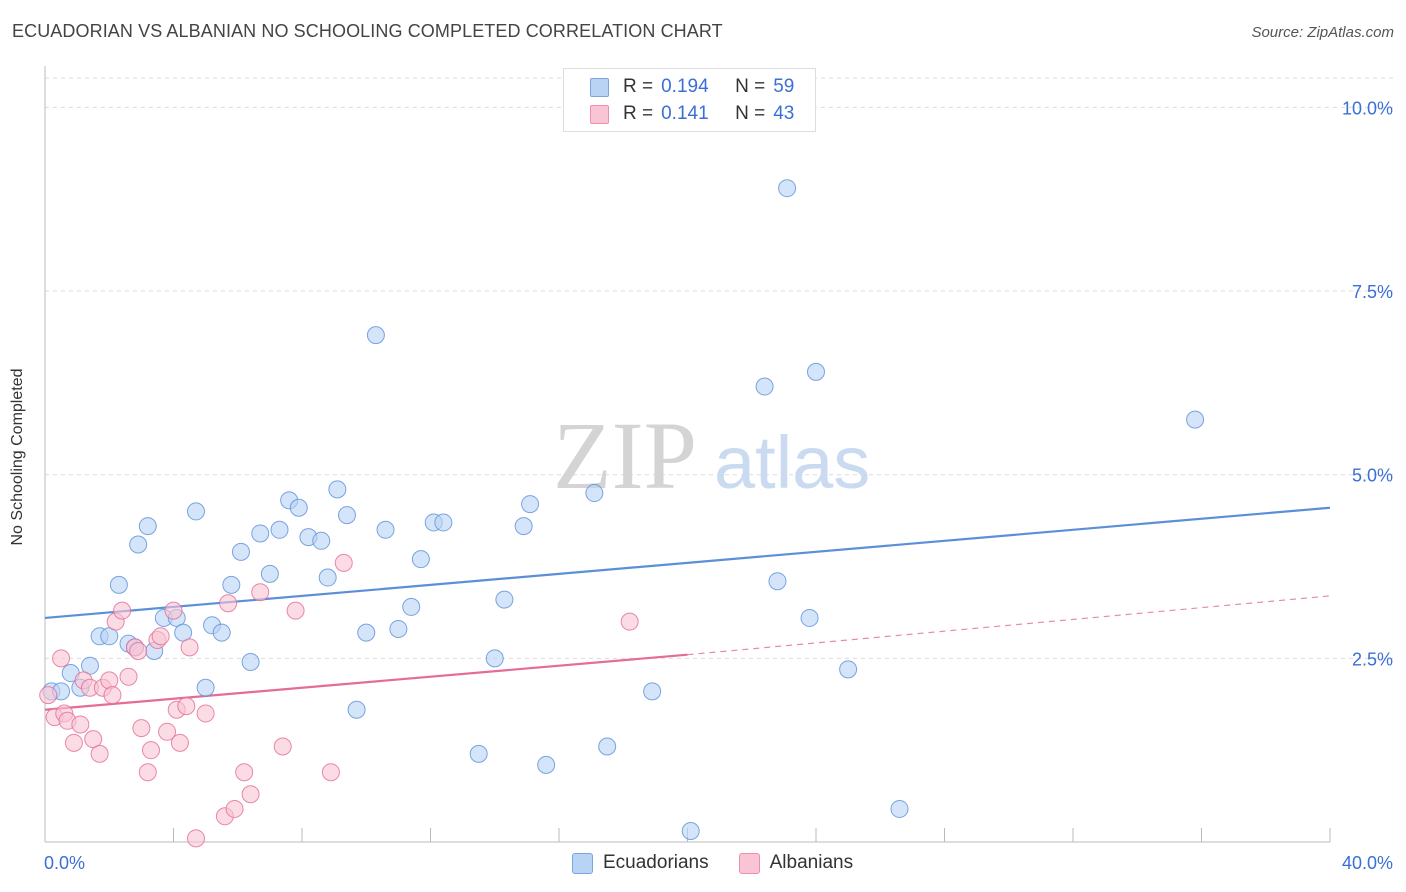 The width and height of the screenshot is (1406, 892). Describe the element at coordinates (366, 682) in the screenshot. I see `trend-line-albanians` at that location.